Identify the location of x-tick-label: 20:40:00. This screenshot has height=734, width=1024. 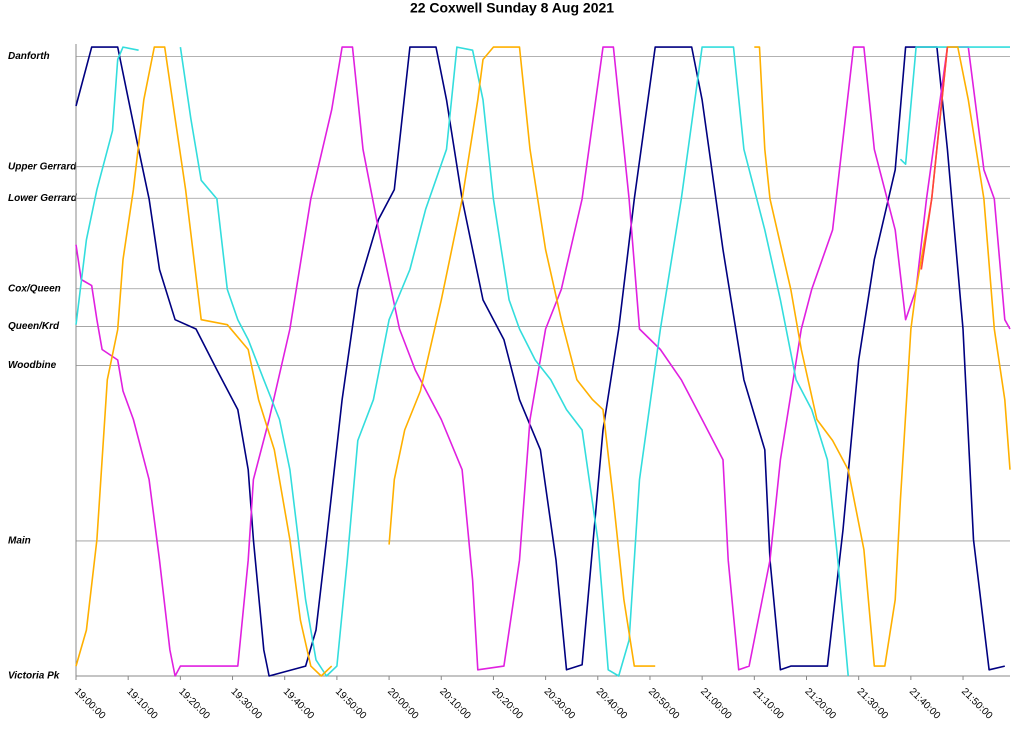
(612, 704).